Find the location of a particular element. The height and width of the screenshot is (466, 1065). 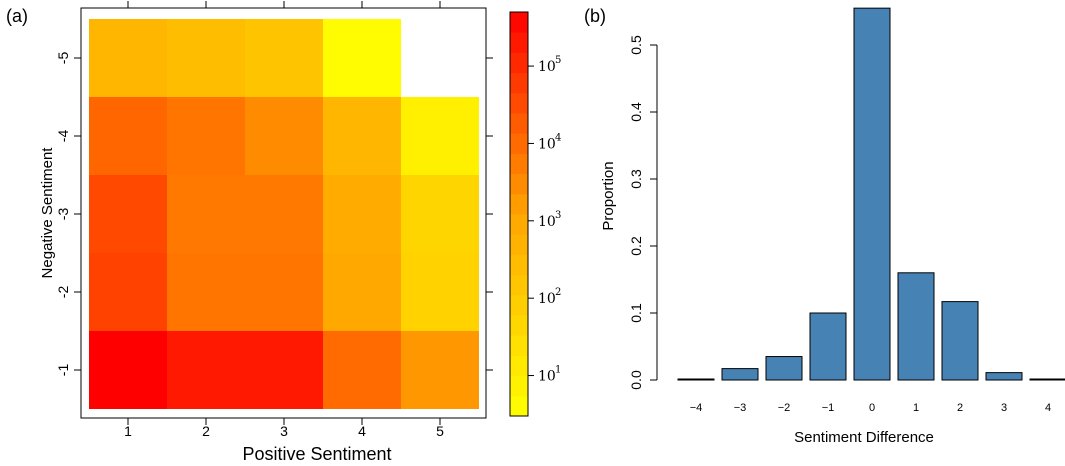

bar-x-tick-label: 1 is located at coordinates (916, 408).